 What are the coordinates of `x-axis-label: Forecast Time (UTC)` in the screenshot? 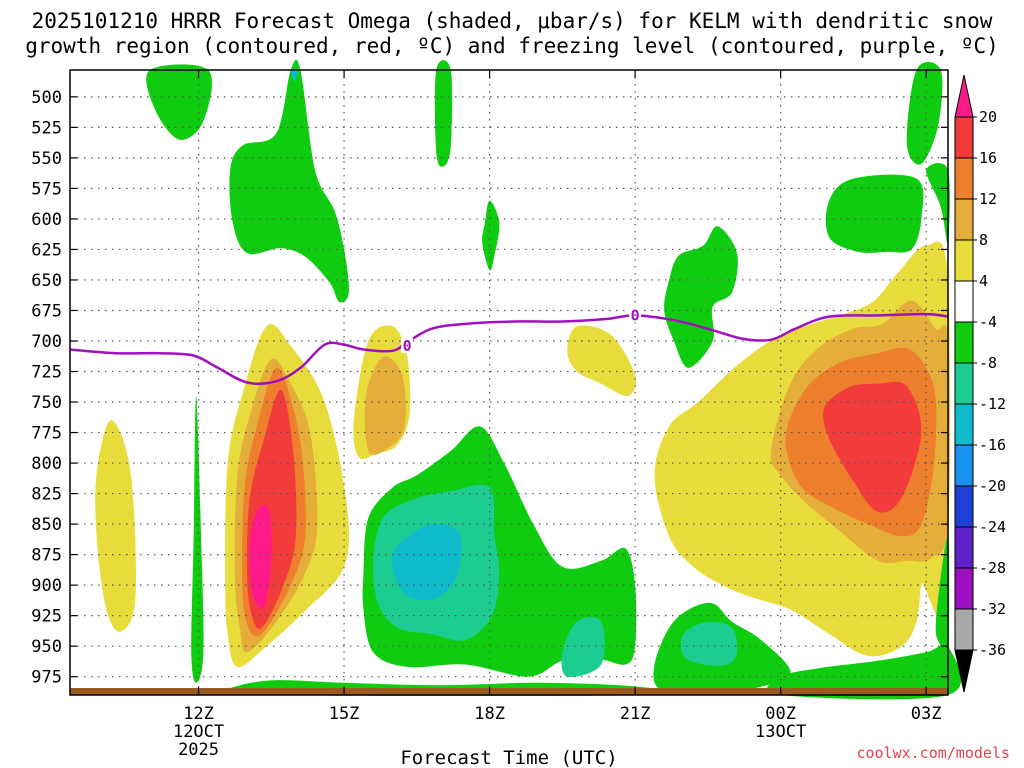 It's located at (508, 757).